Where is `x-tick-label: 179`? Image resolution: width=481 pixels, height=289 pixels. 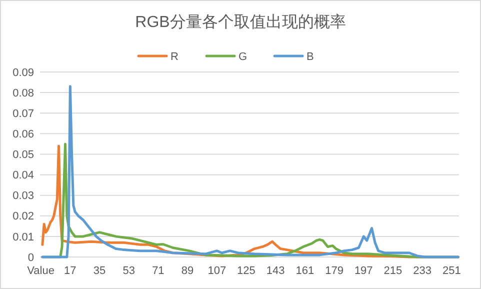
x-tick-label: 179 is located at coordinates (334, 271).